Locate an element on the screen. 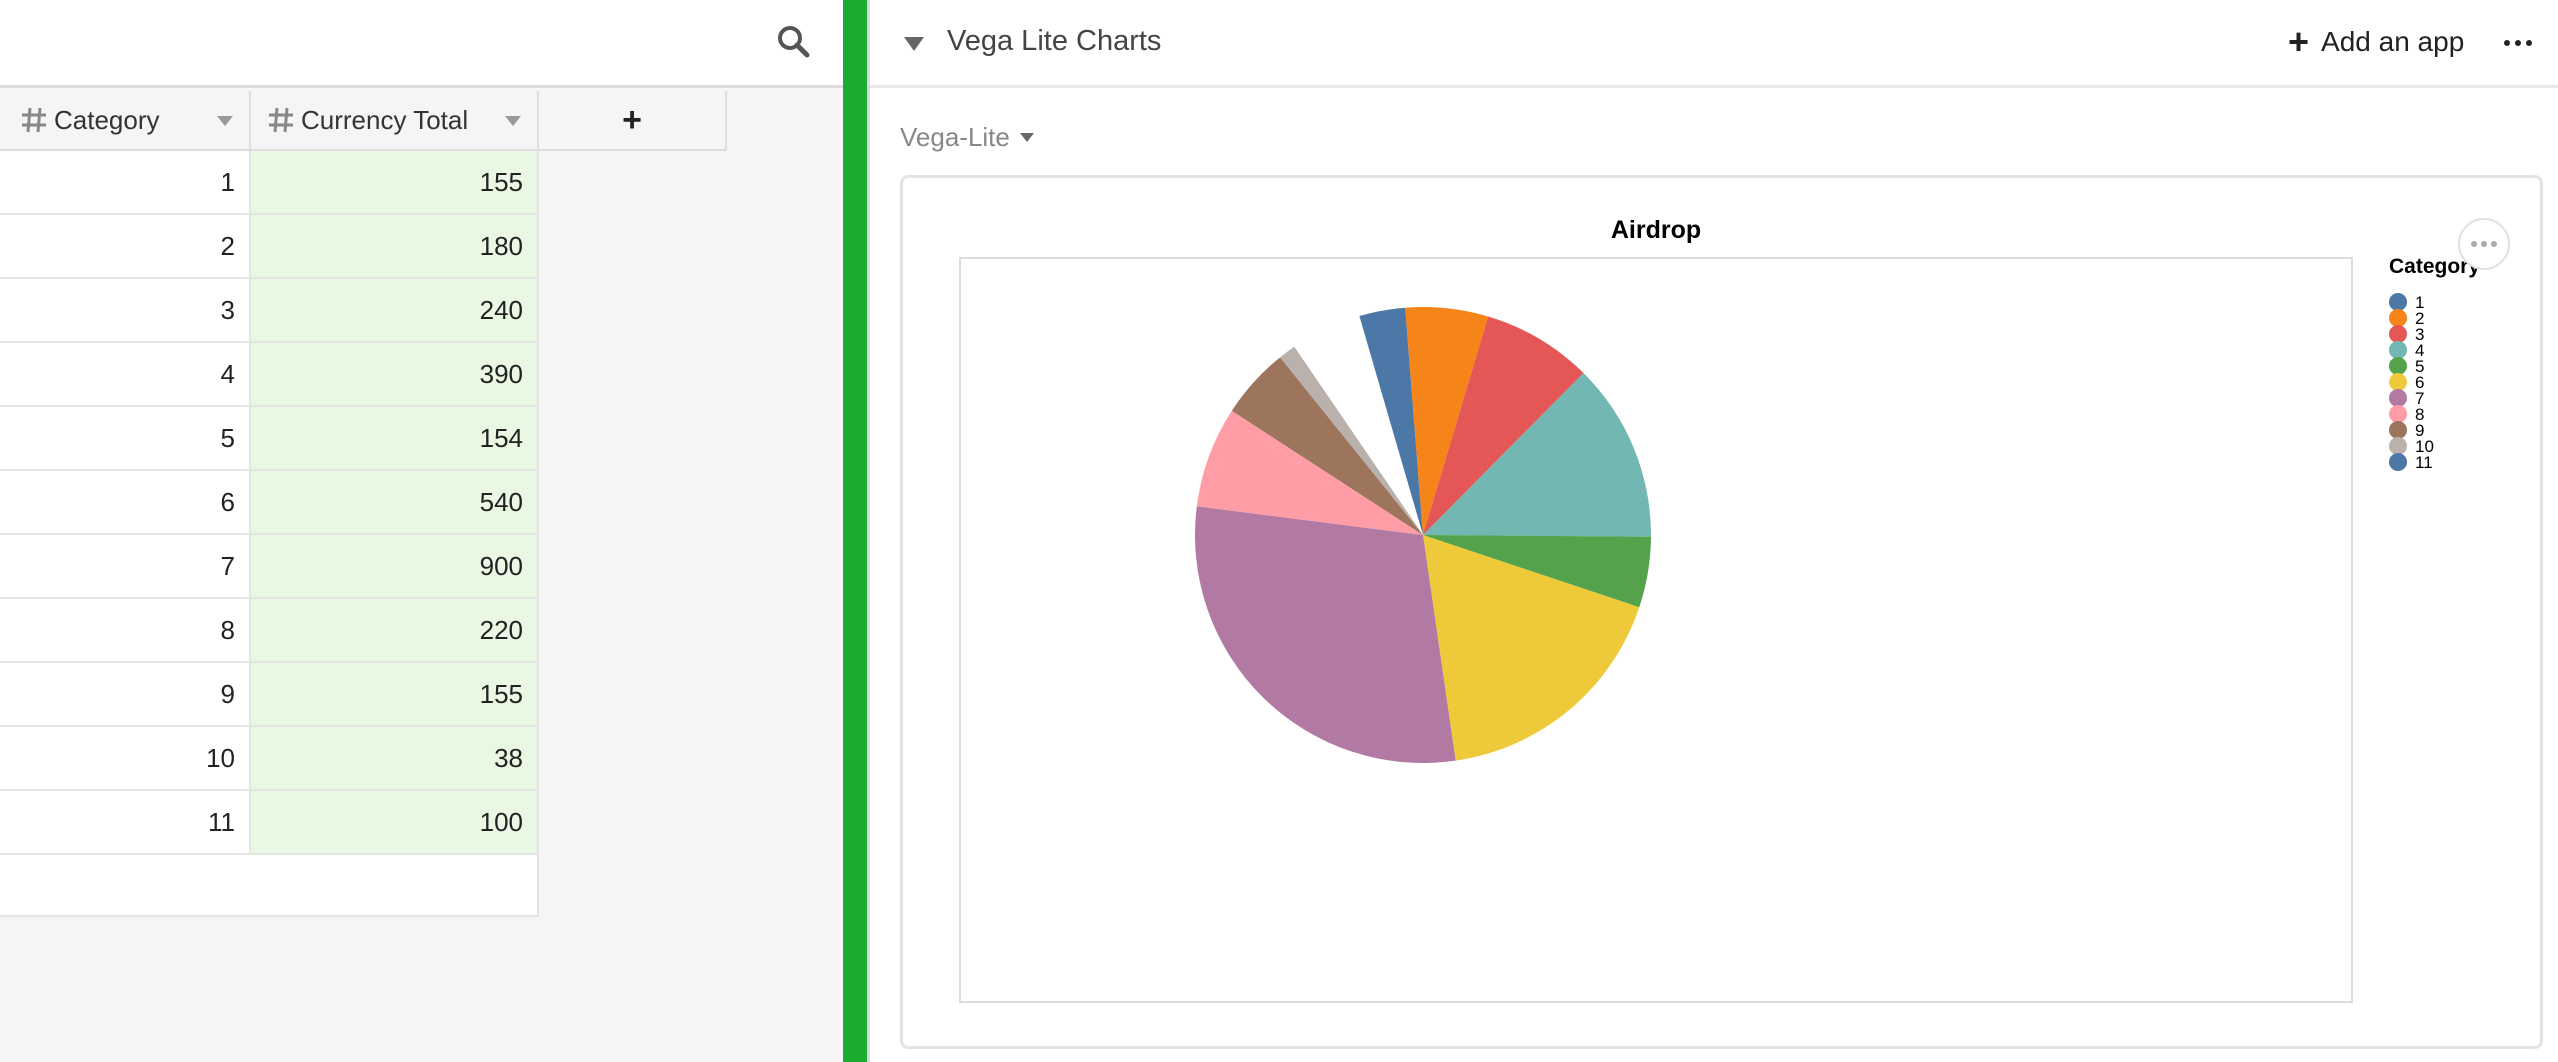 The image size is (2558, 1062). table-row: 2 180 is located at coordinates (269, 247).